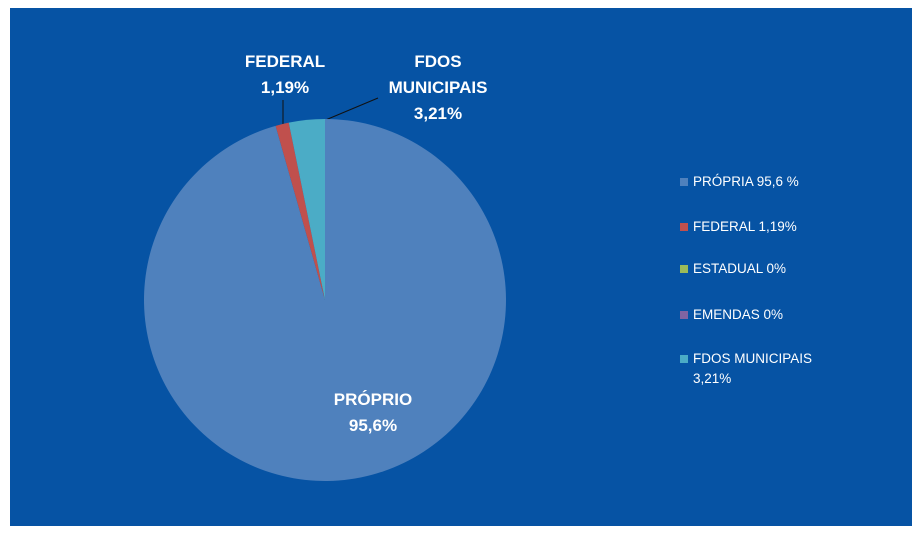 This screenshot has height=534, width=920. I want to click on legend-label: FDOS MUNICIPAIS 3,21%, so click(753, 368).